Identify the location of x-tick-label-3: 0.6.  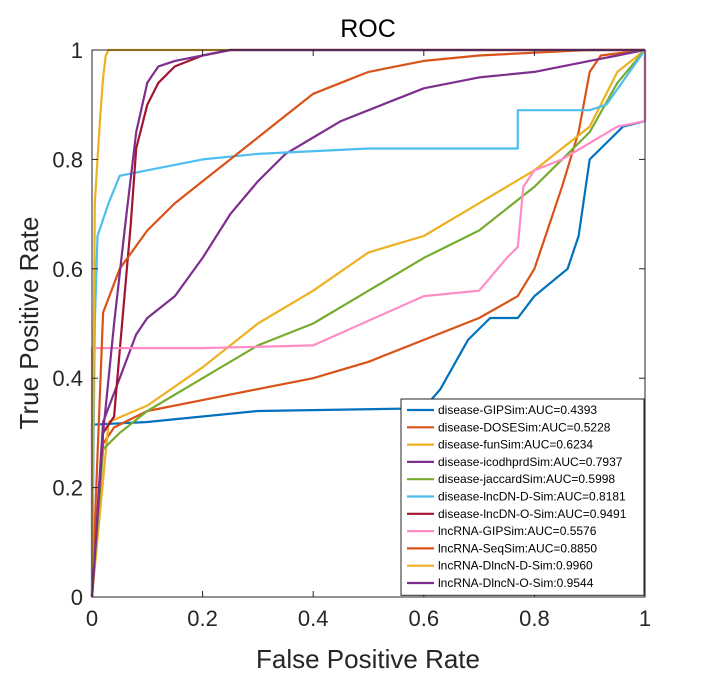
(424, 618).